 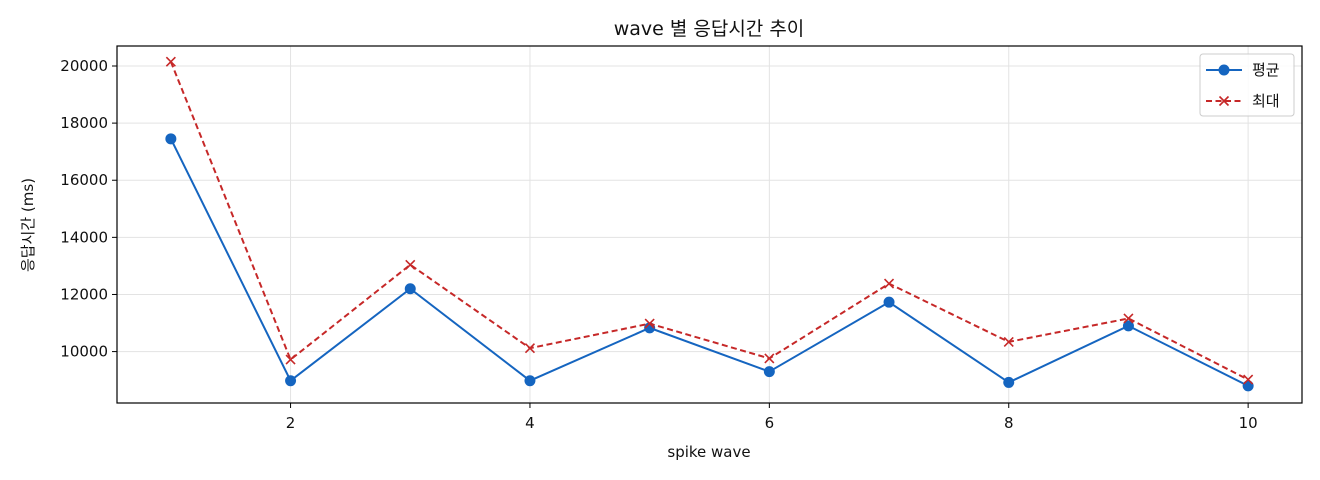 What do you see at coordinates (84, 66) in the screenshot?
I see `y-tick-label: 20000` at bounding box center [84, 66].